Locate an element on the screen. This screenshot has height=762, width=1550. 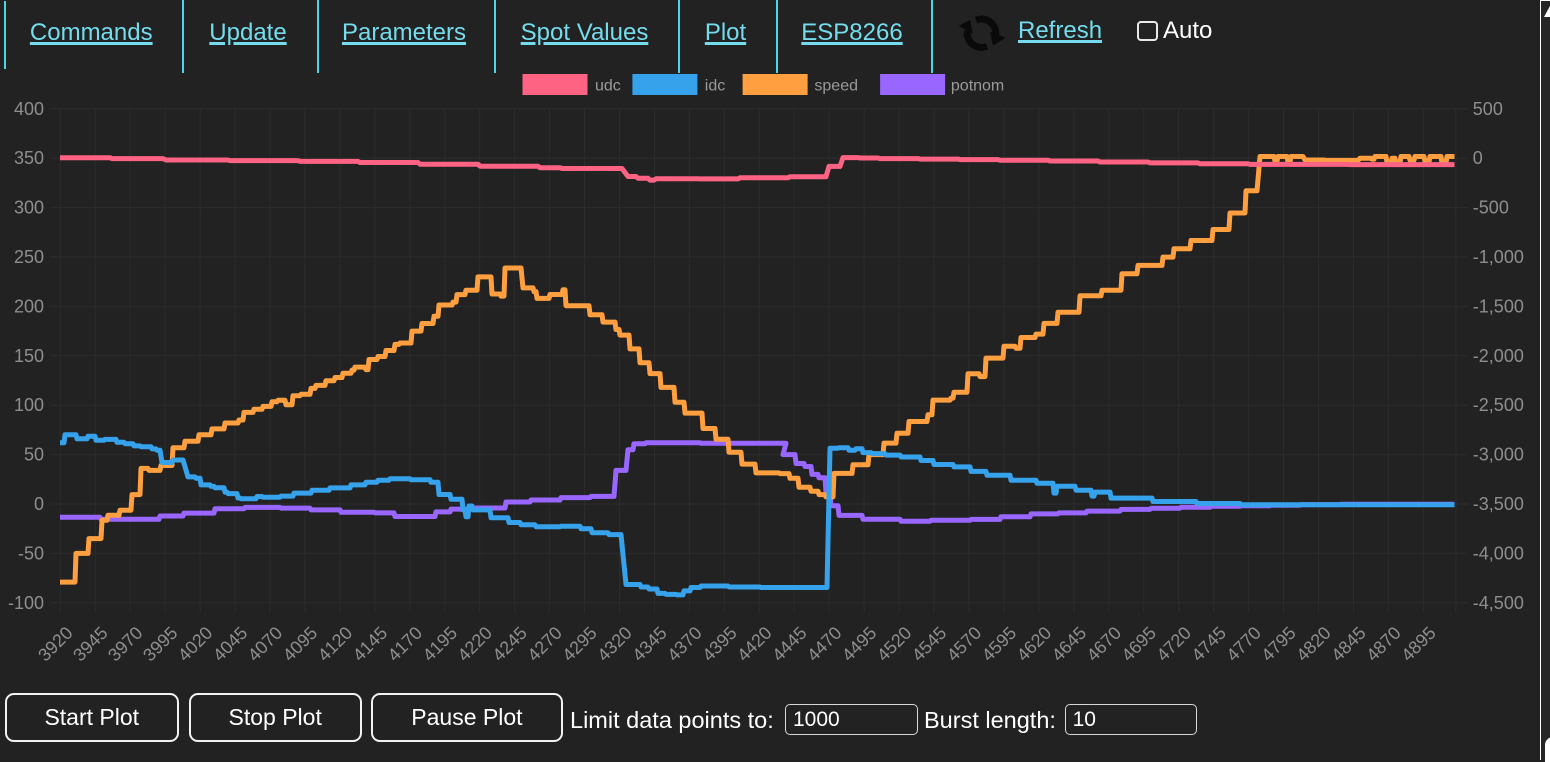
svg-text: 4020 is located at coordinates (195, 644).